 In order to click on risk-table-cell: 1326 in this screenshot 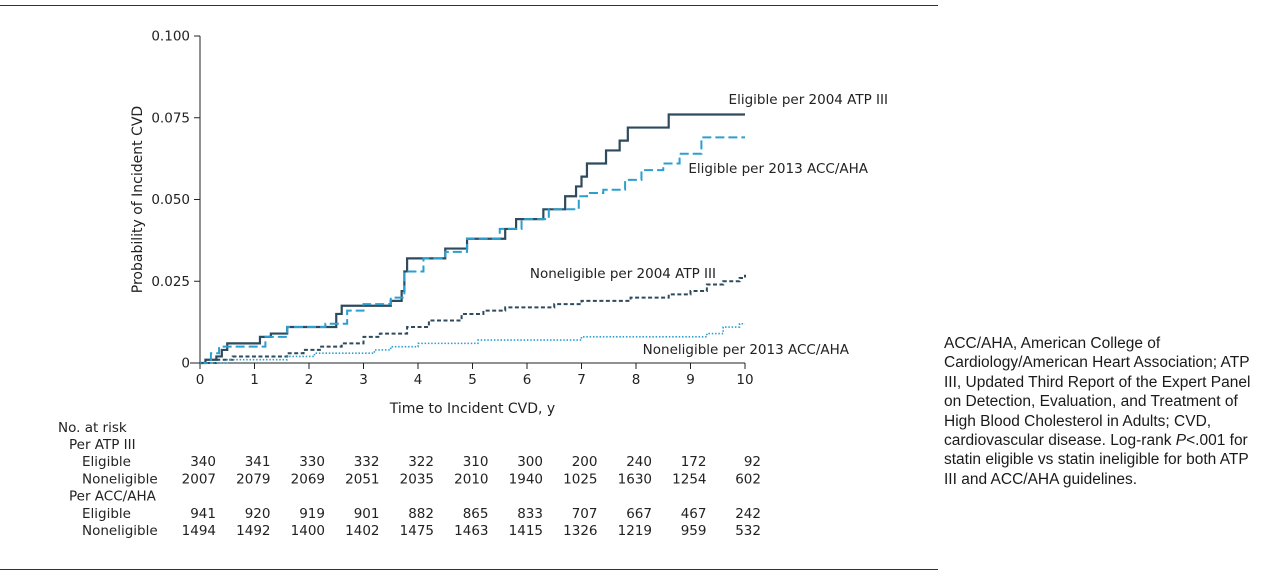, I will do `click(580, 531)`.